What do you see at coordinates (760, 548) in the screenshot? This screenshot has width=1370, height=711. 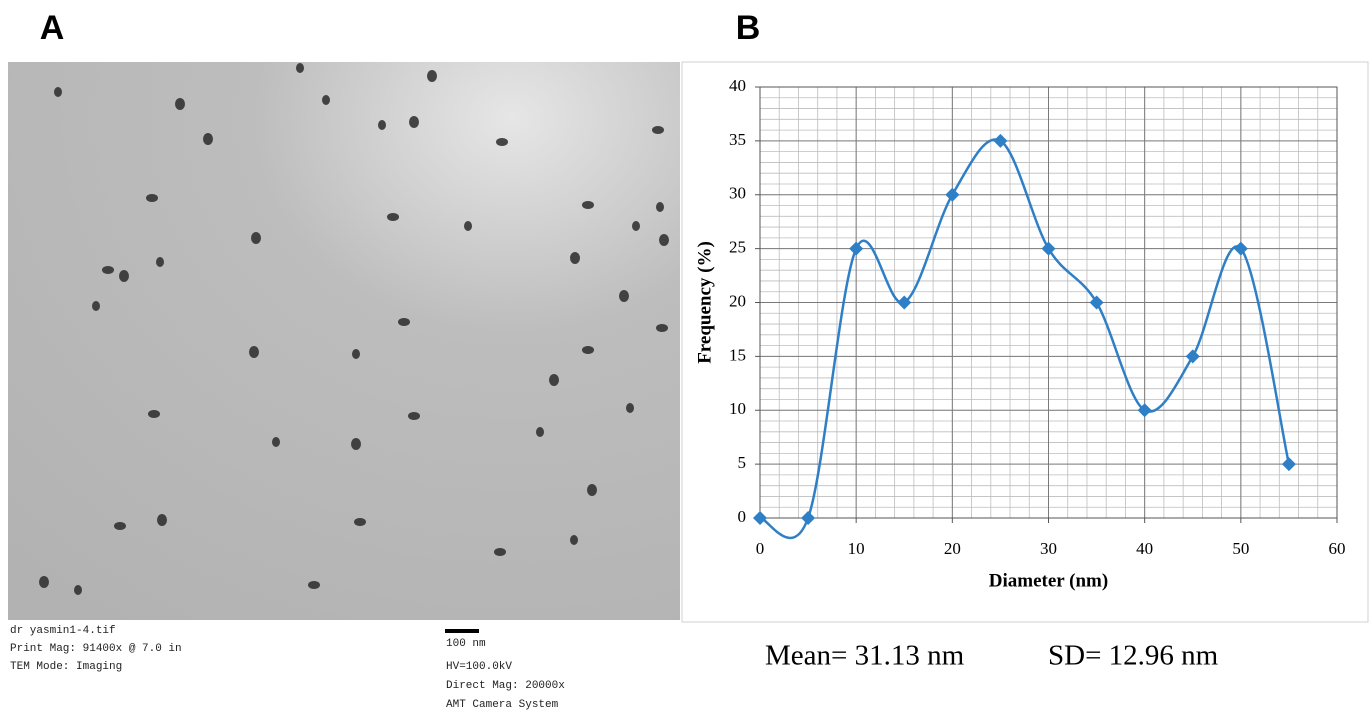 I see `x-tick-label: 0` at bounding box center [760, 548].